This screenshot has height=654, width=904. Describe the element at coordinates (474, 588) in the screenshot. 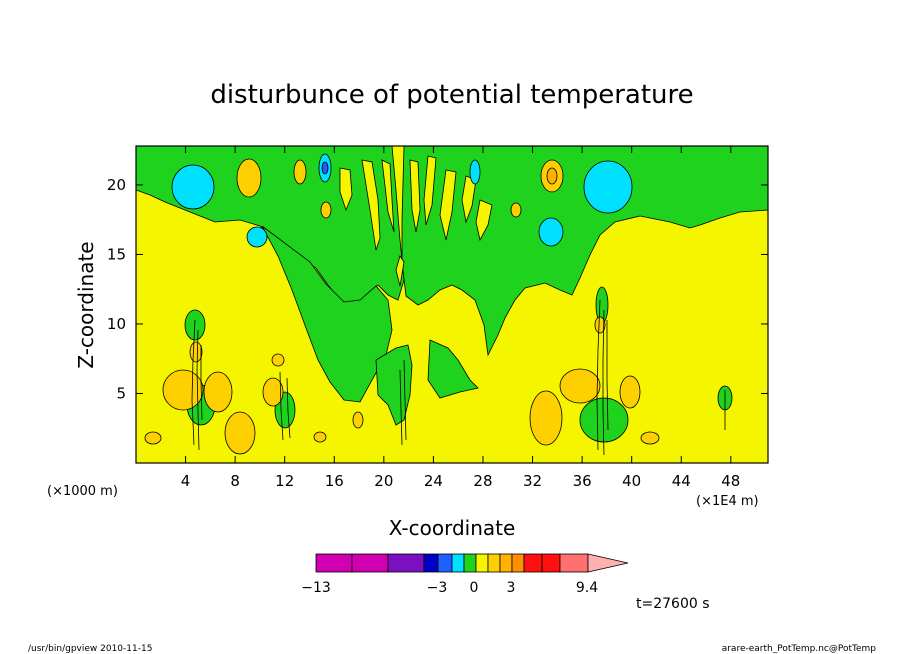

I see `colorbar-label: 0` at that location.